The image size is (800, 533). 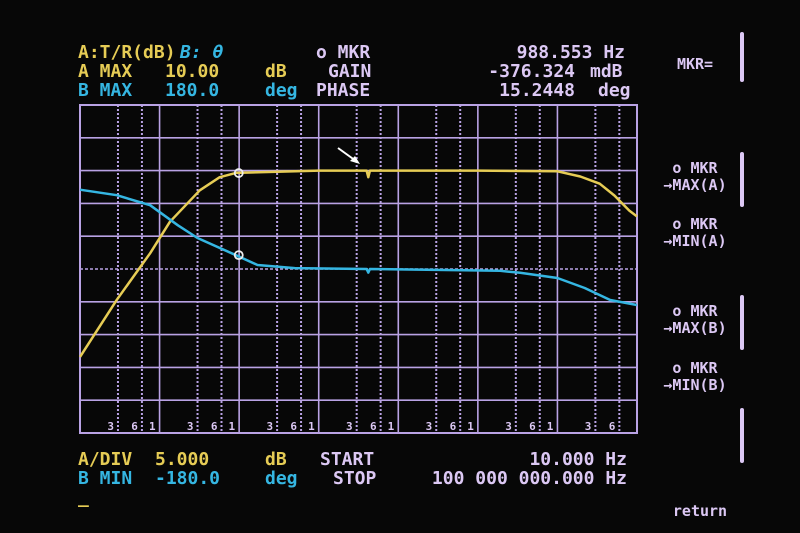 I want to click on softkey-mkr-max-a: o MKR →MAX(A), so click(x=695, y=176).